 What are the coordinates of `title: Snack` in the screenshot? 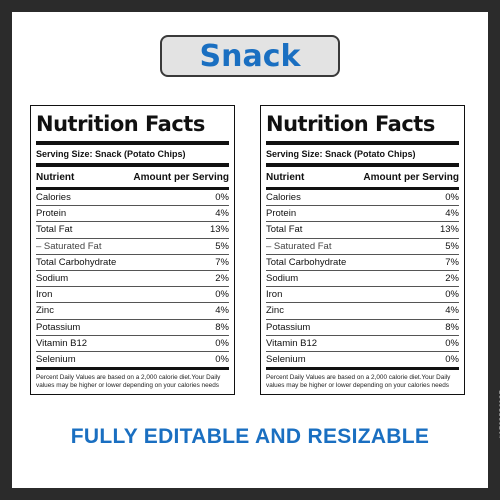 It's located at (250, 56).